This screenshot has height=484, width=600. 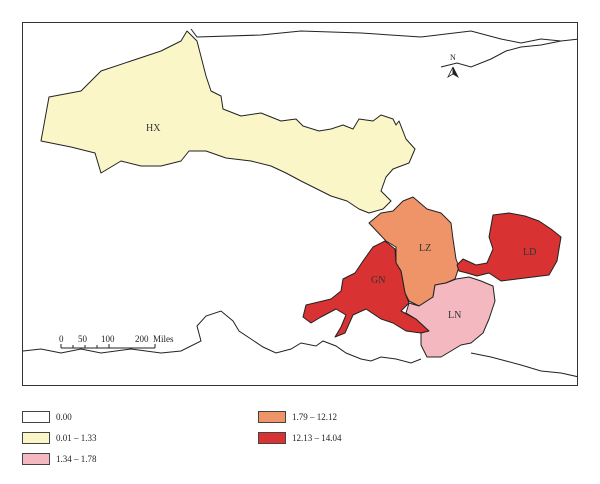 I want to click on scale-tick-0: 0, so click(x=61, y=339).